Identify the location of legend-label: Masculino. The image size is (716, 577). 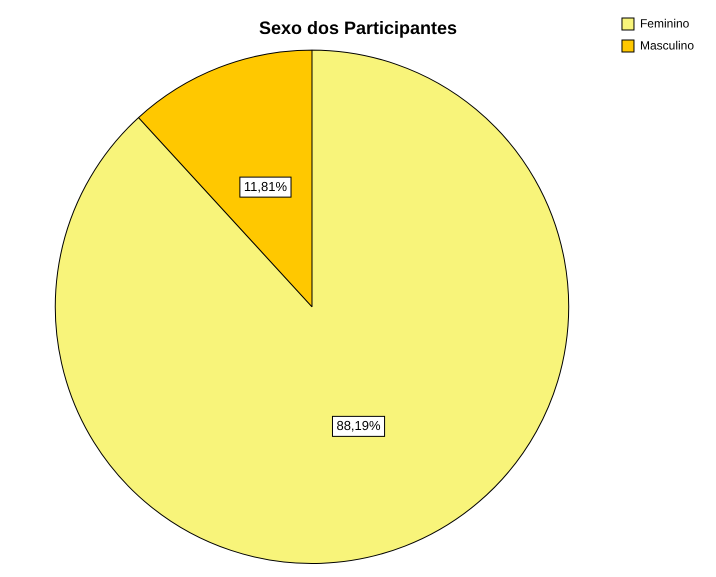
(667, 45).